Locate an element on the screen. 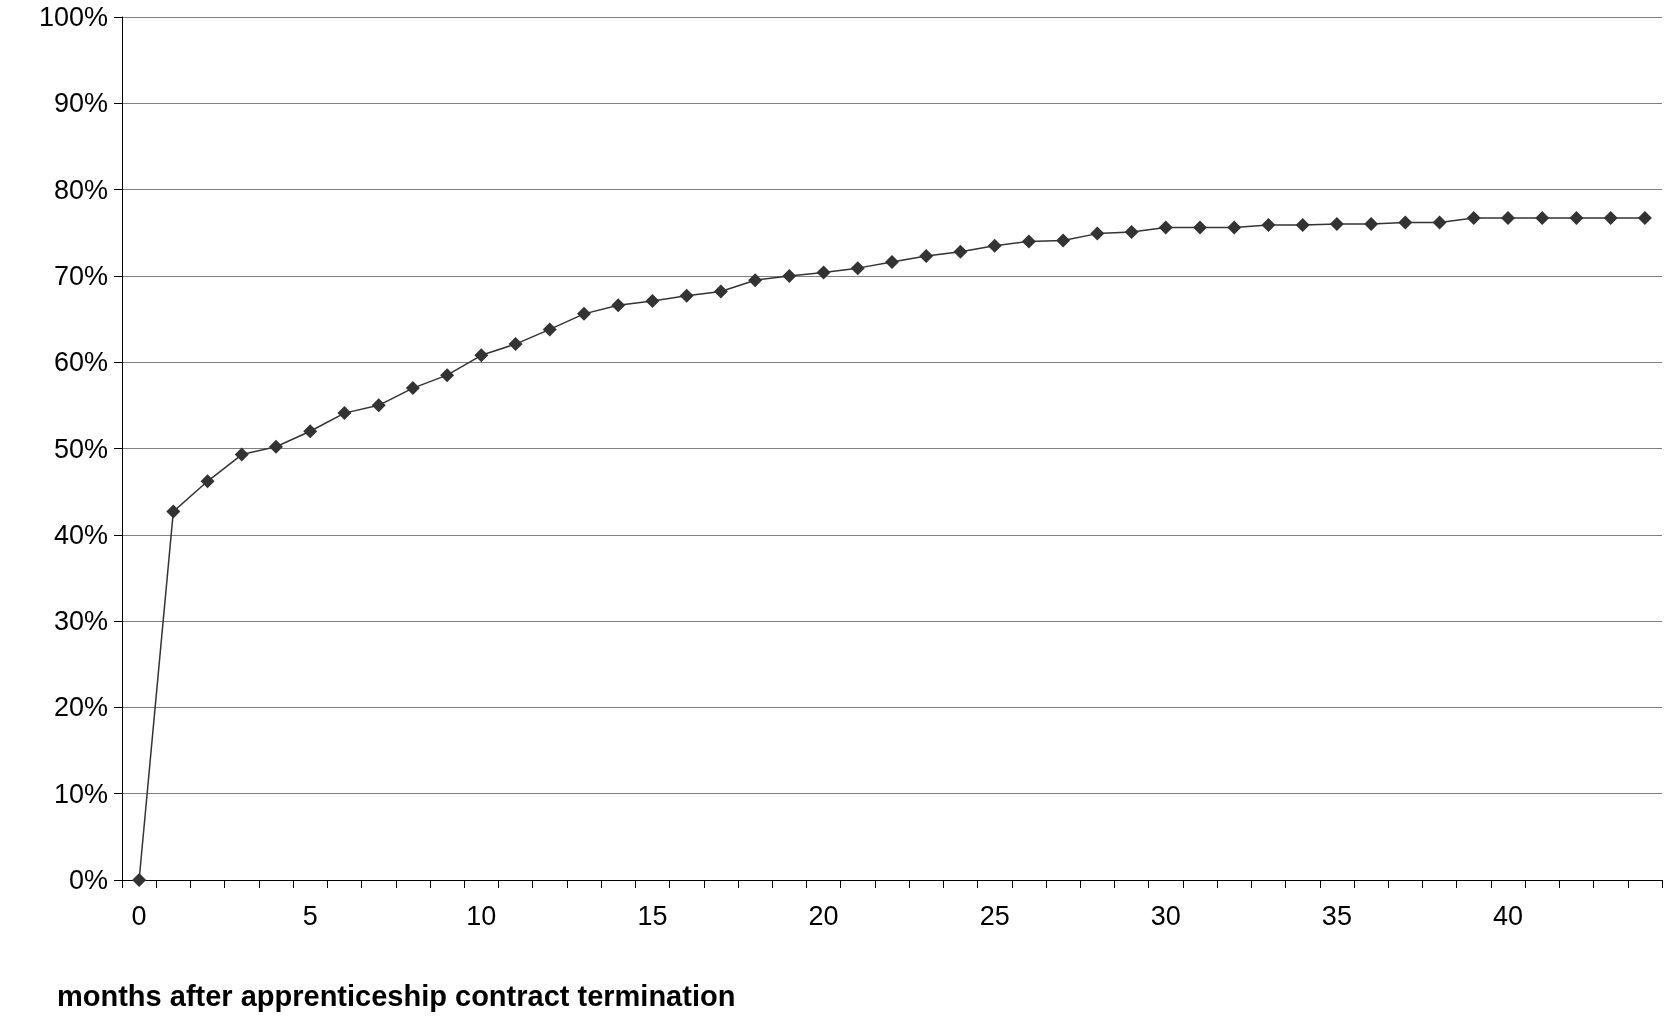 The image size is (1665, 1023). y-tick-label: 80% is located at coordinates (80, 189).